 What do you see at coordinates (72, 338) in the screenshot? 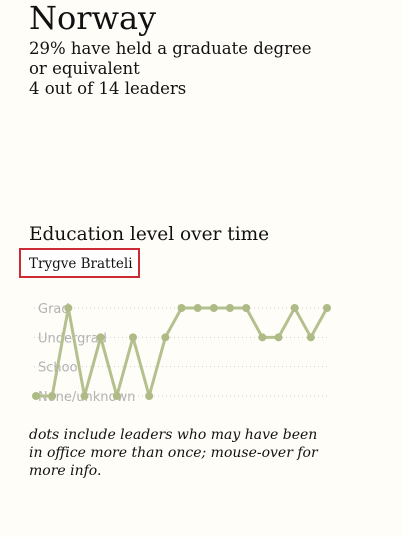
I see `y-label-undergrad: Undergrad` at bounding box center [72, 338].